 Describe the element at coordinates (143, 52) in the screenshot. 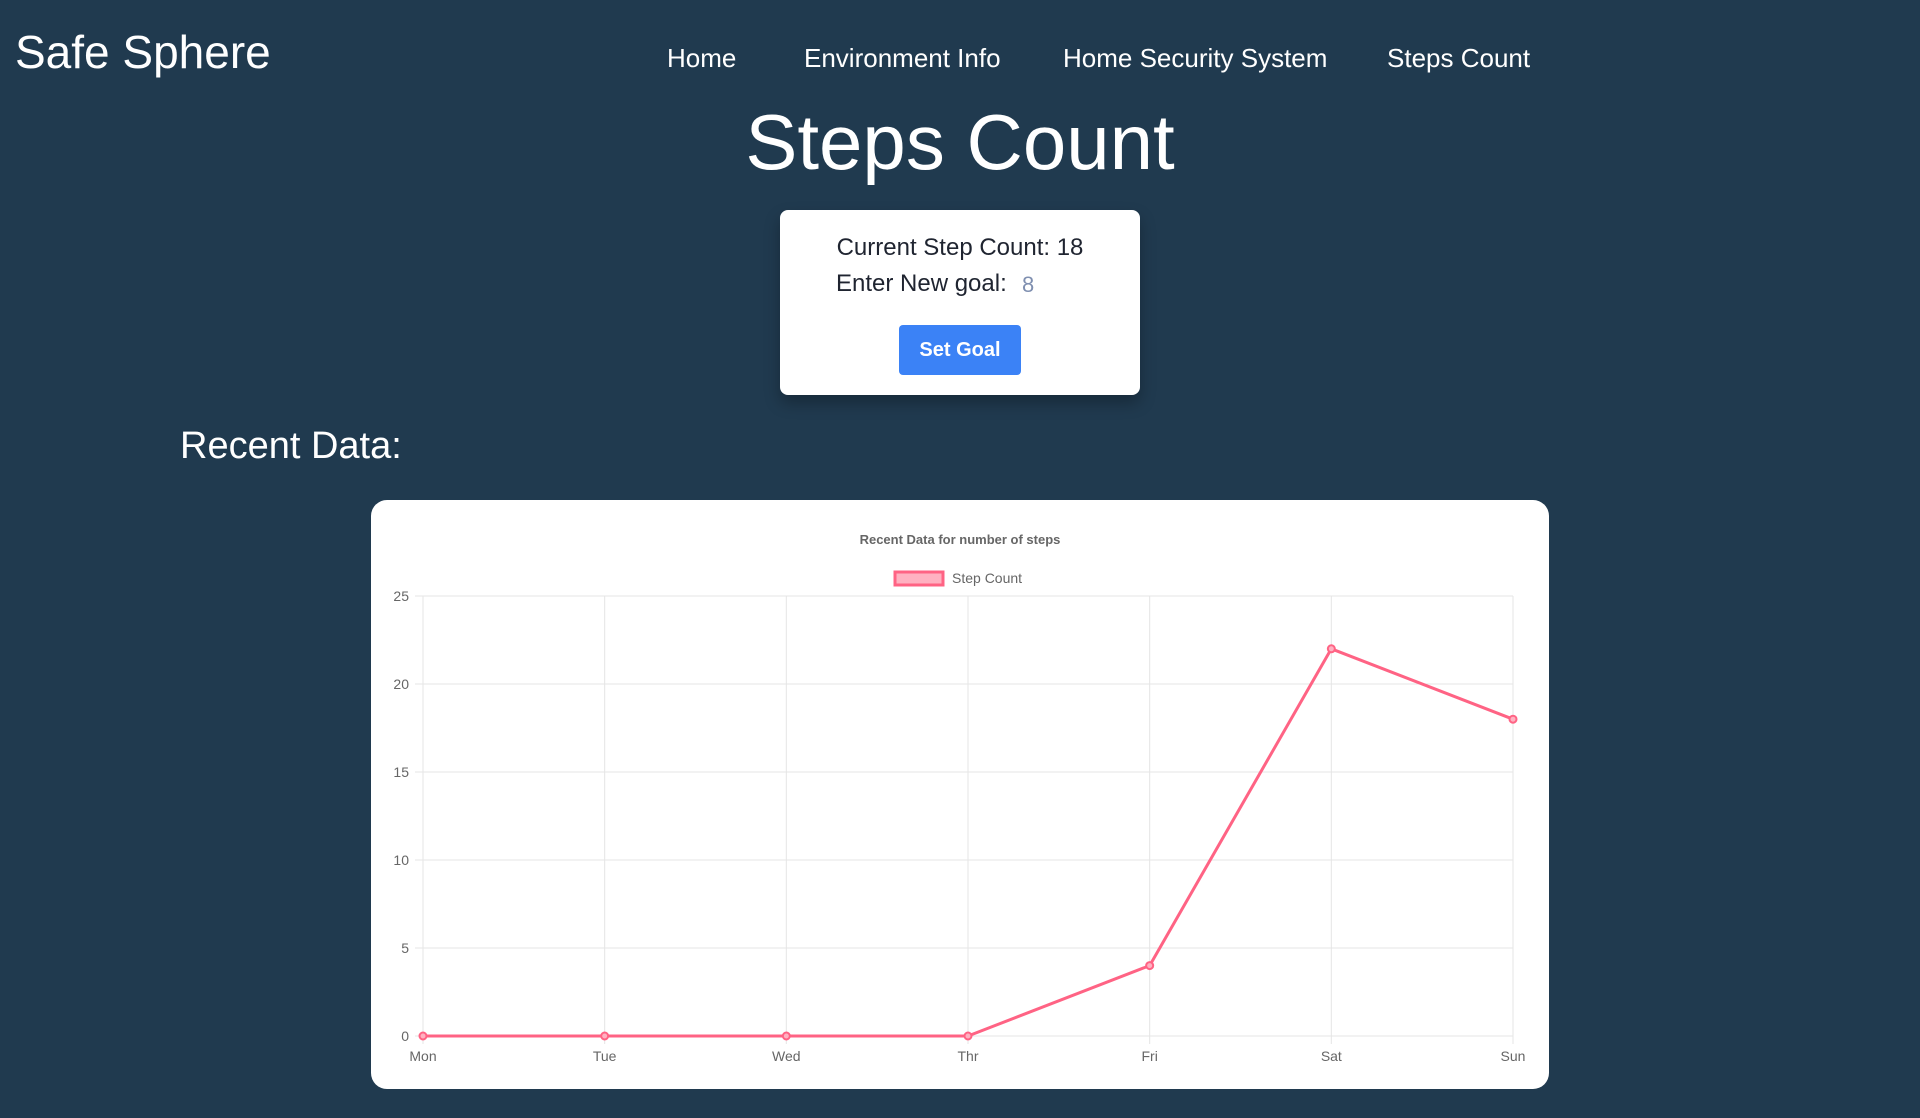

I see `brand-title: Safe Sphere` at that location.